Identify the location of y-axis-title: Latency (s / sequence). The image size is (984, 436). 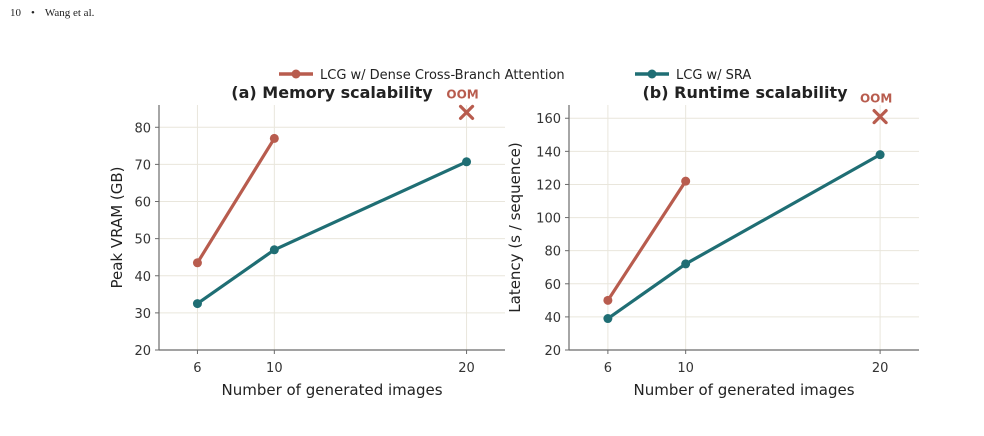
(515, 227).